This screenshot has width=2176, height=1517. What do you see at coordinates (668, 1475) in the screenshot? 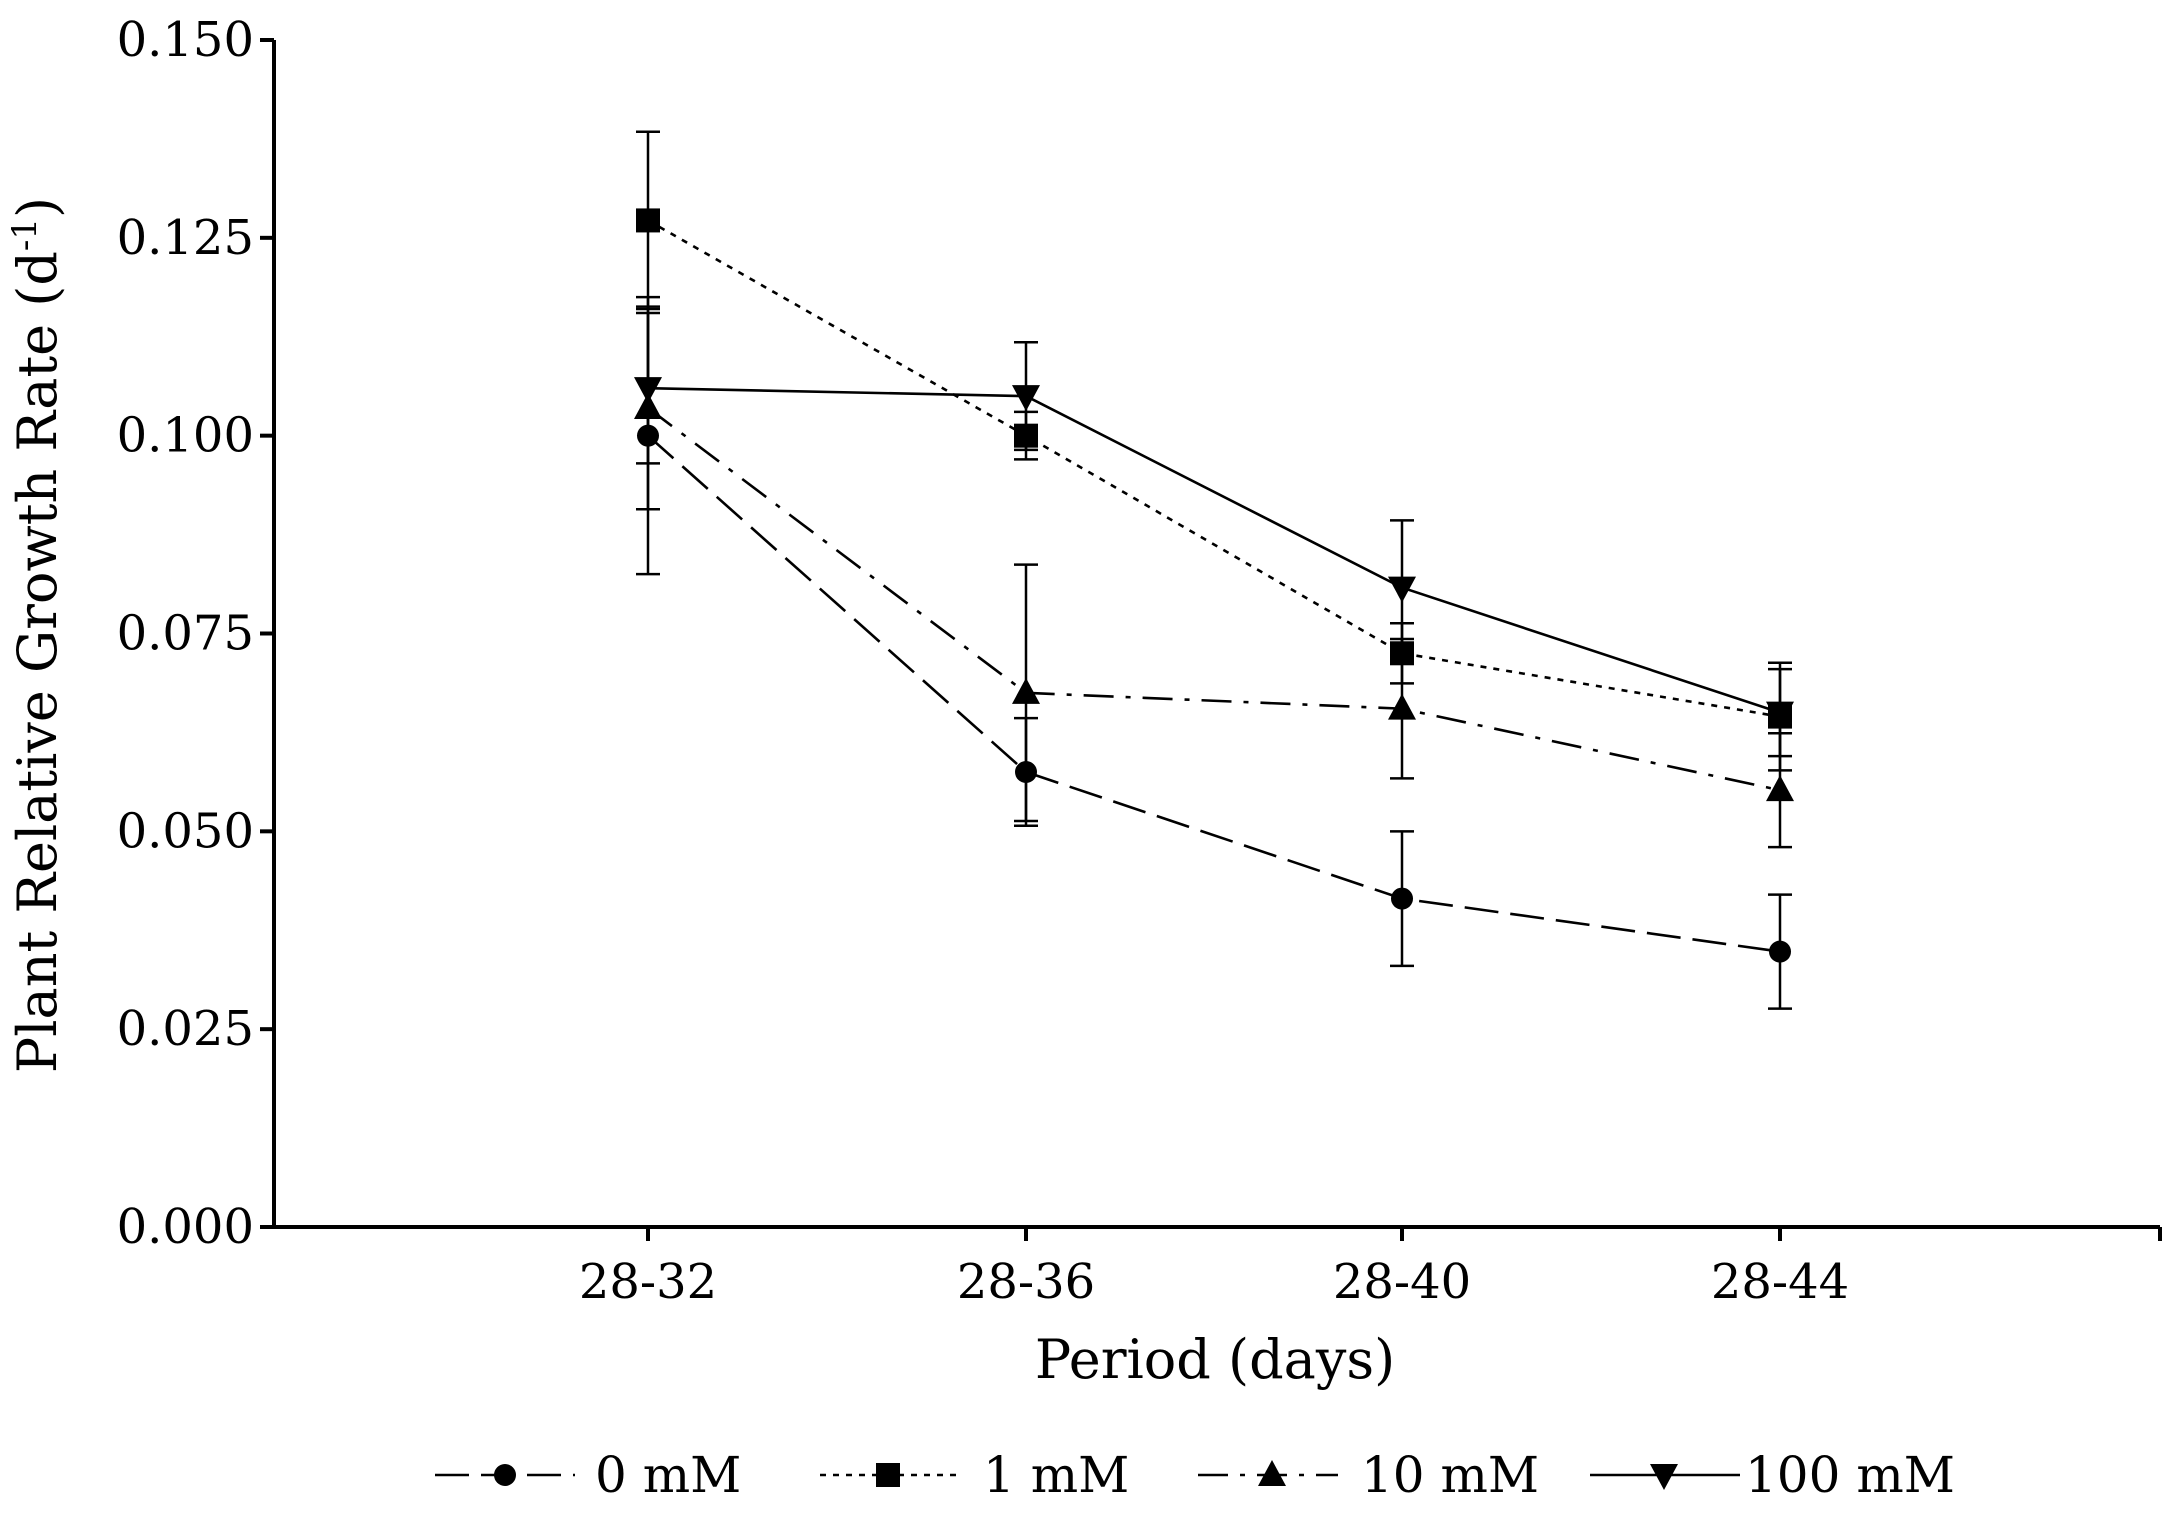
I see `legend-label: 0 mM` at bounding box center [668, 1475].